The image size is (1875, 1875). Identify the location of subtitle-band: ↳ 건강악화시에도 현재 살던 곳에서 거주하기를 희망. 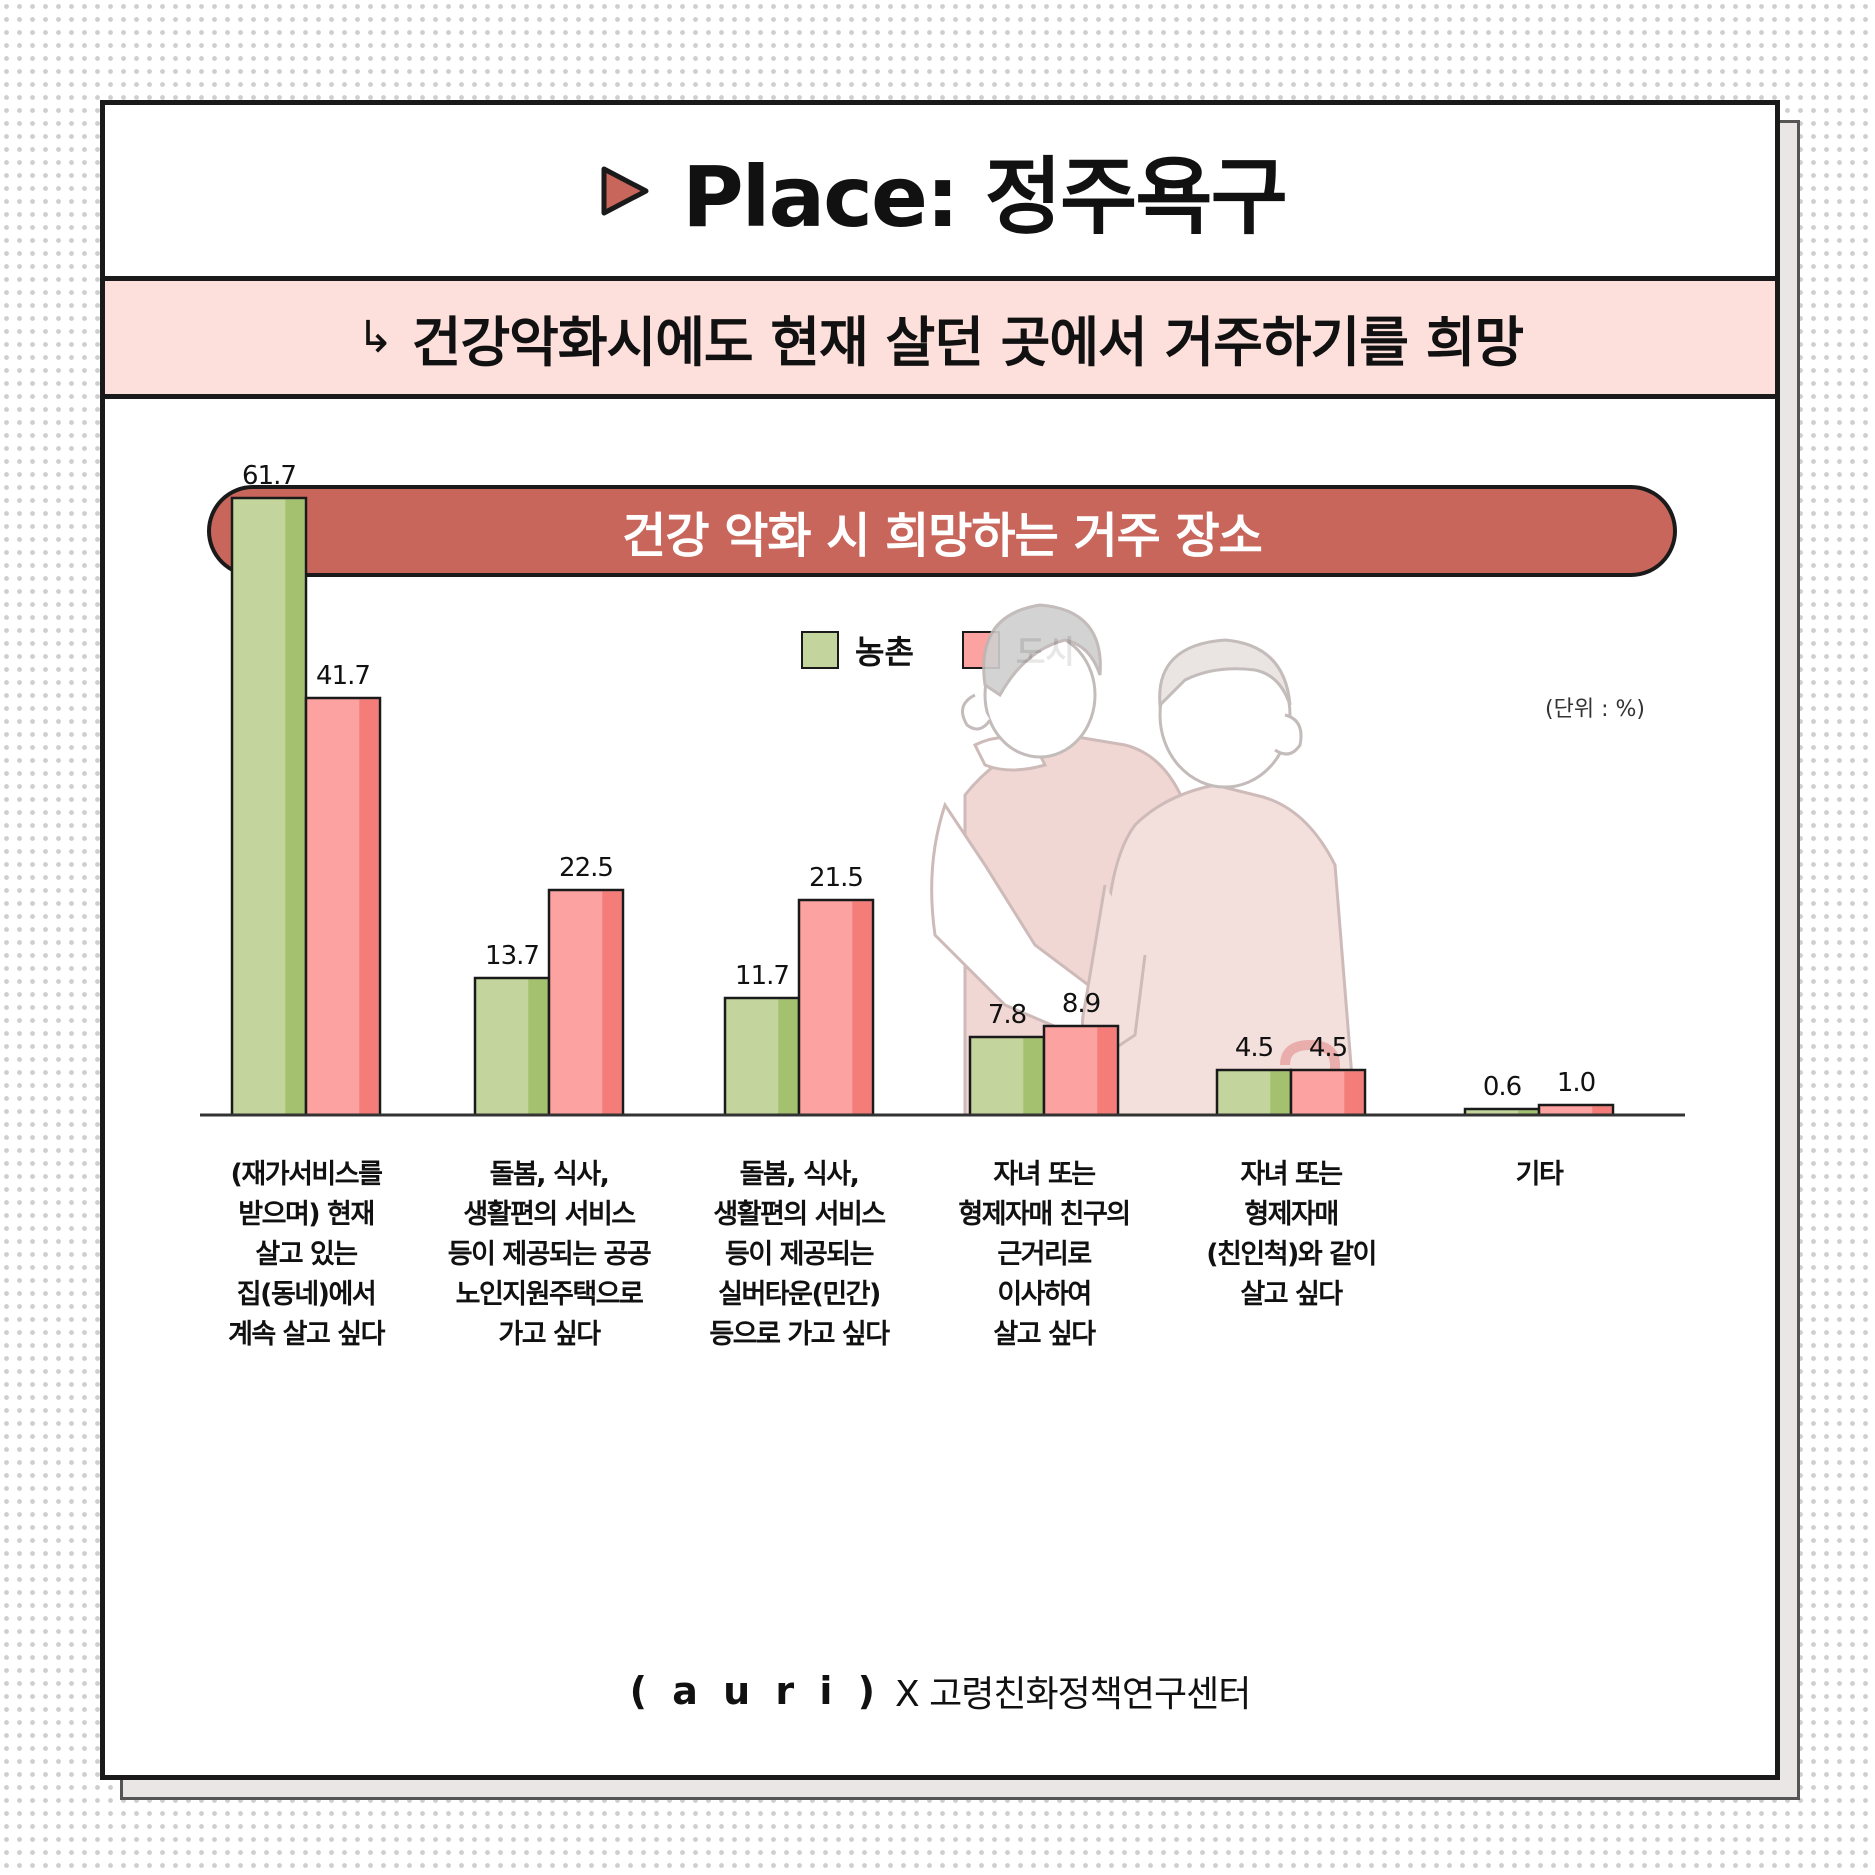
(940, 340).